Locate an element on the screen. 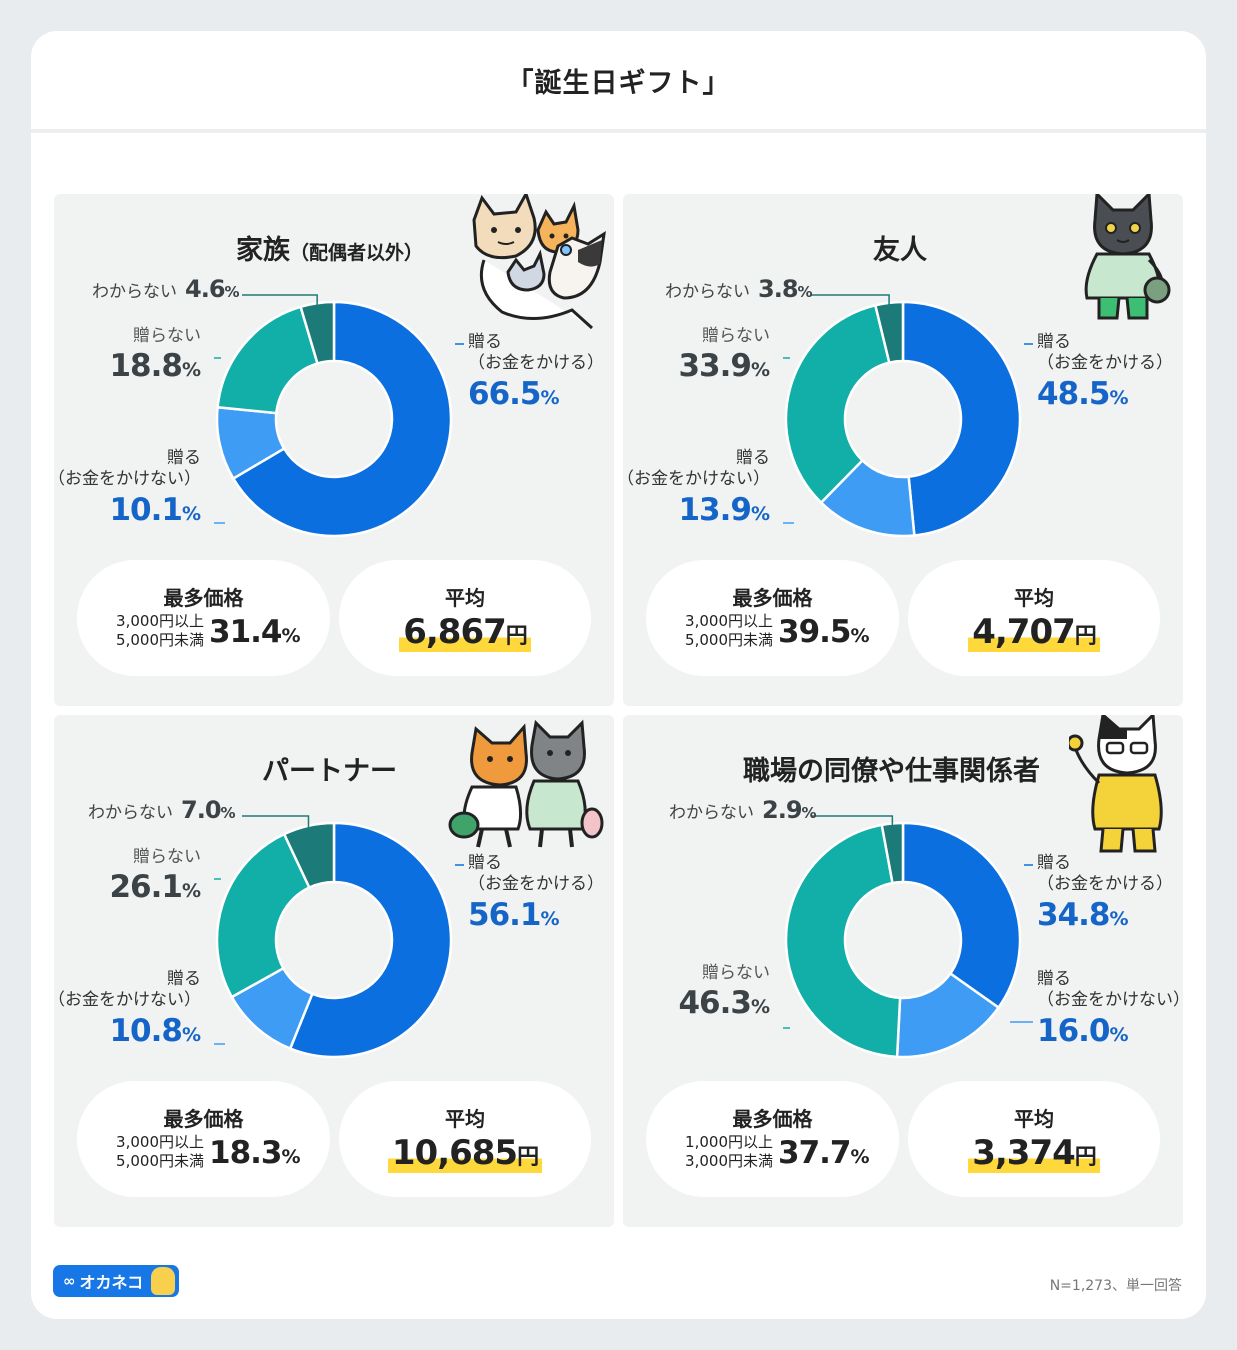 Image resolution: width=1237 pixels, height=1350 pixels. mode-condition: 1,000円以上 3,000円未満 is located at coordinates (729, 1152).